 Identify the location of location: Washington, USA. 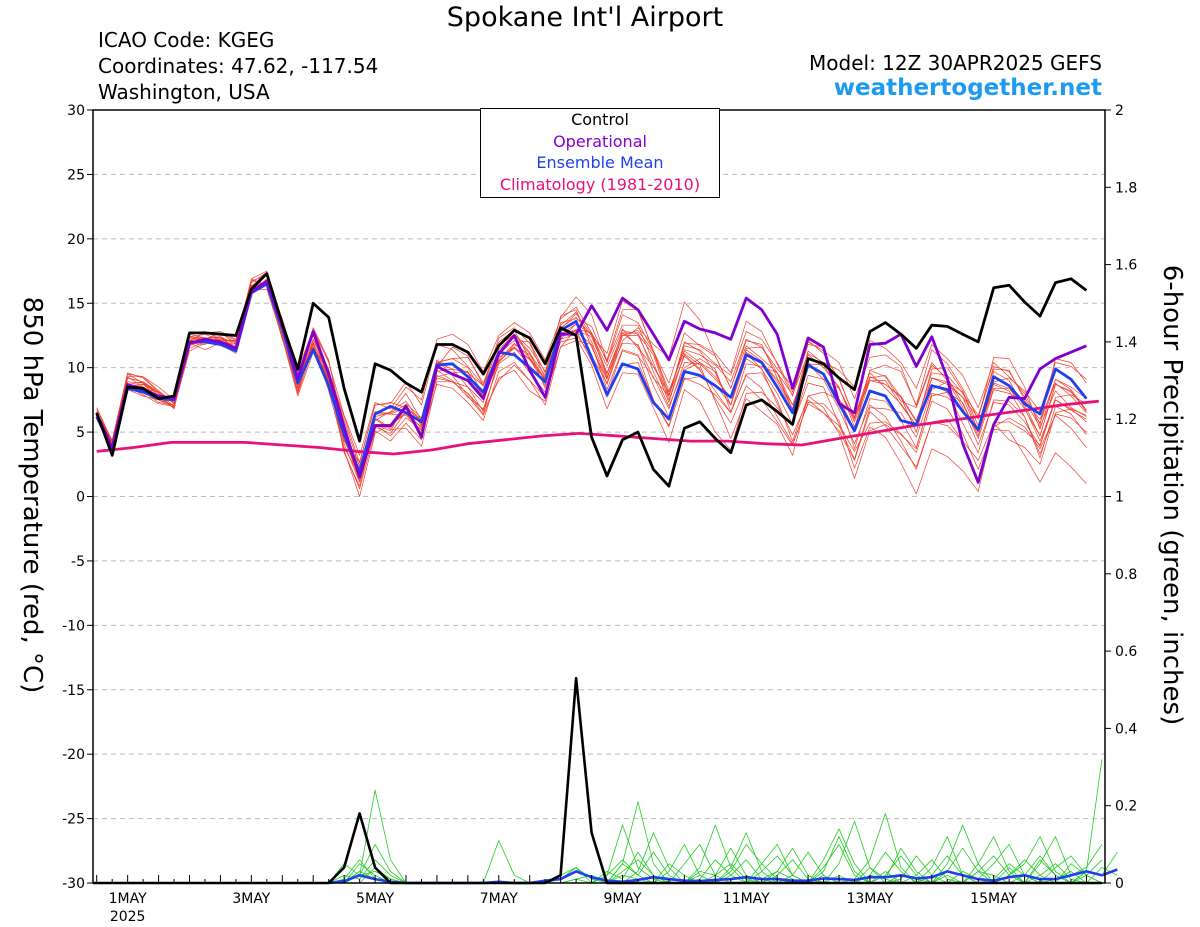
(184, 92).